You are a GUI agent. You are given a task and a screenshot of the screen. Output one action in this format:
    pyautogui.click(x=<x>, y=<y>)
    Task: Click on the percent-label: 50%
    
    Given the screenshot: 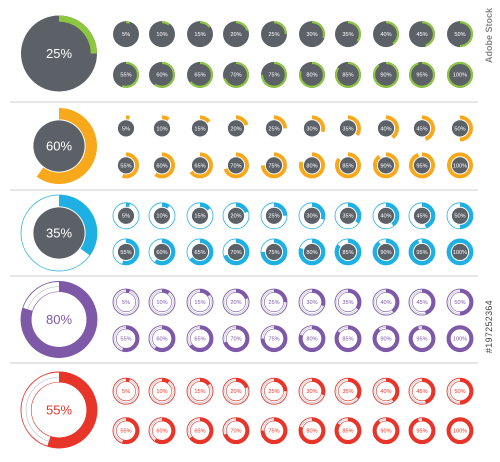 What is the action you would take?
    pyautogui.click(x=459, y=217)
    